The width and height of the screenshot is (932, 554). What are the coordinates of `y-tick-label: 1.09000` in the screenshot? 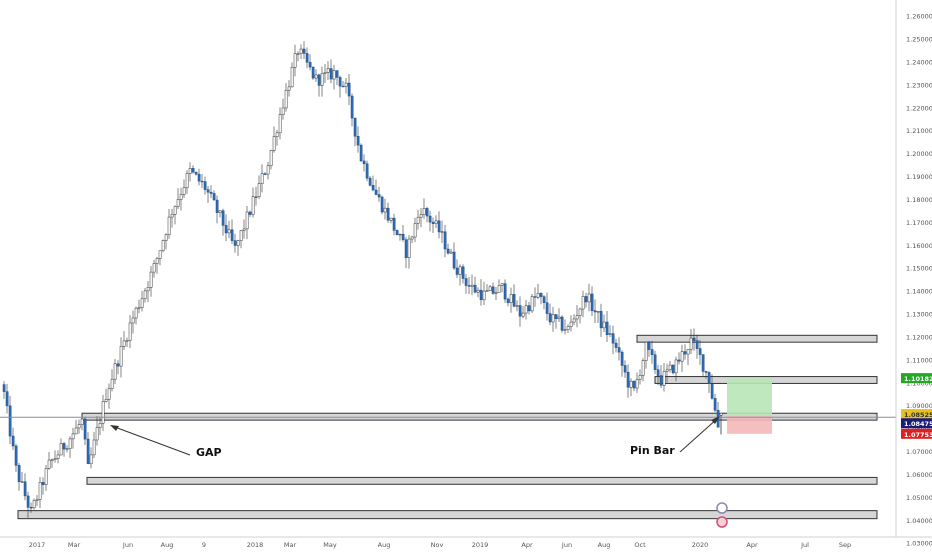 It's located at (919, 406).